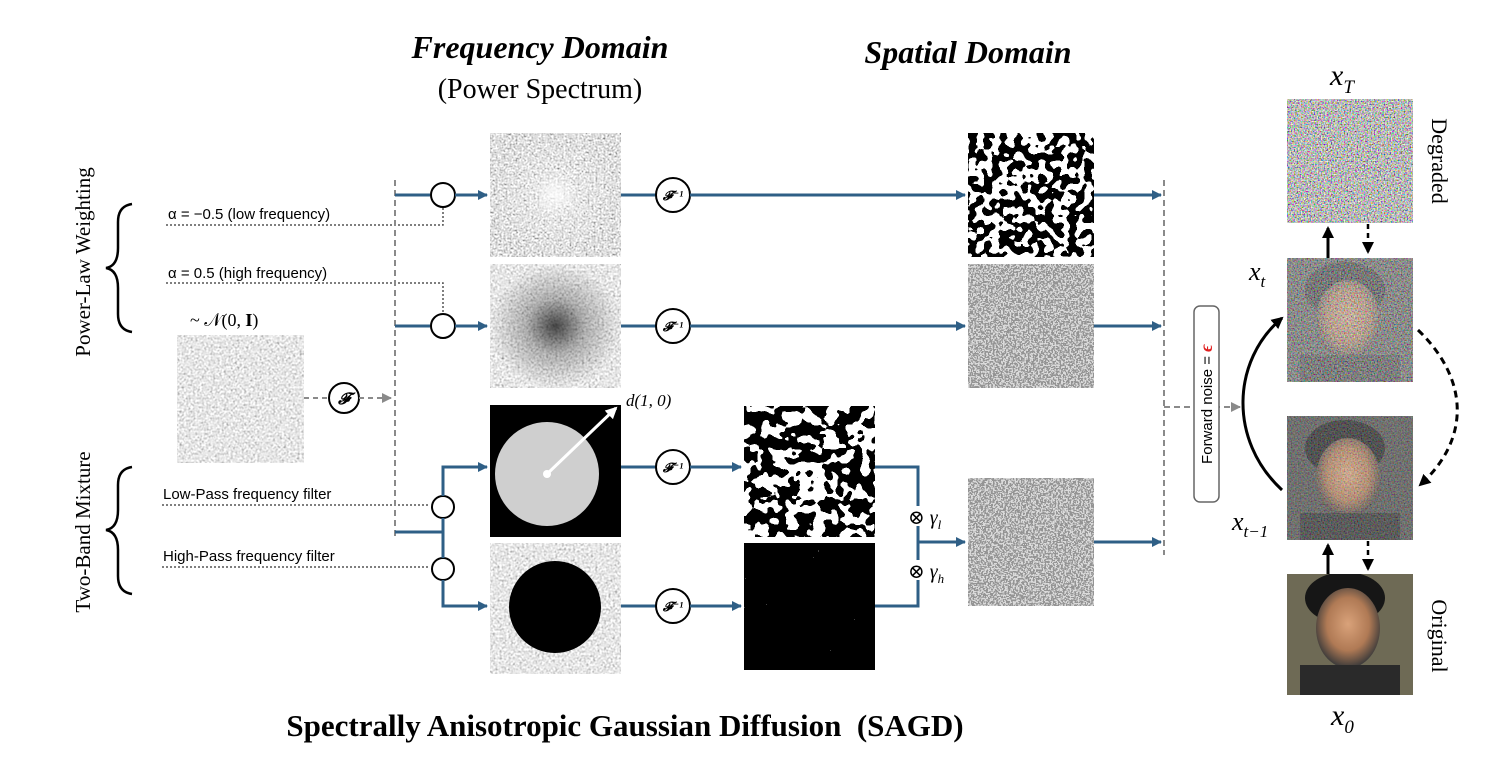  Describe the element at coordinates (1031, 542) in the screenshot. I see `spatial-mixture-image` at that location.